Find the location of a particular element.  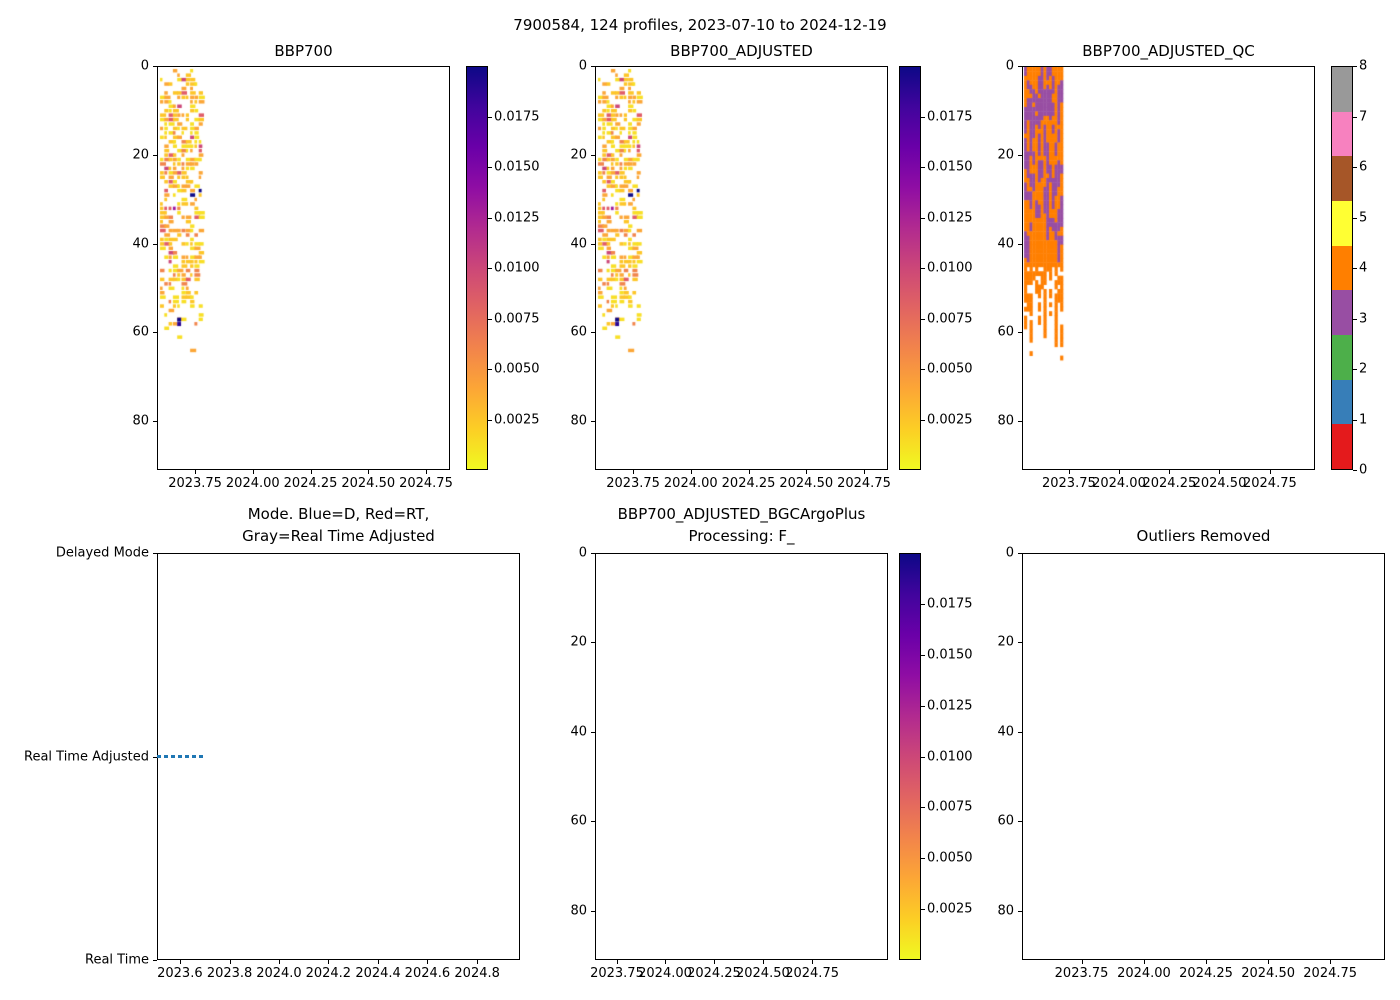

colorbar-tick-label: 5 is located at coordinates (1363, 217).